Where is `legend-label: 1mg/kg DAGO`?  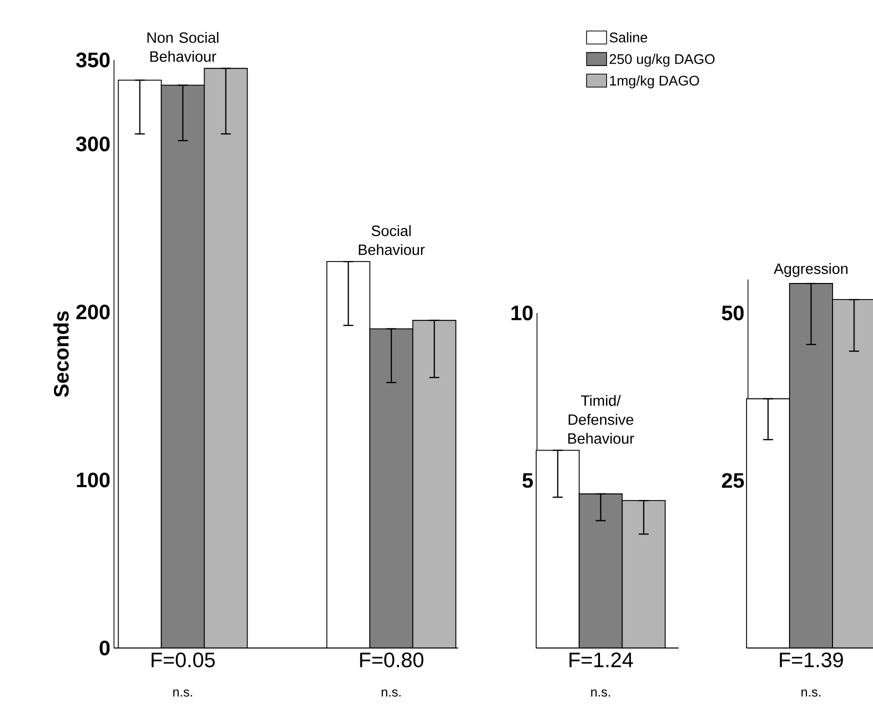 legend-label: 1mg/kg DAGO is located at coordinates (655, 81).